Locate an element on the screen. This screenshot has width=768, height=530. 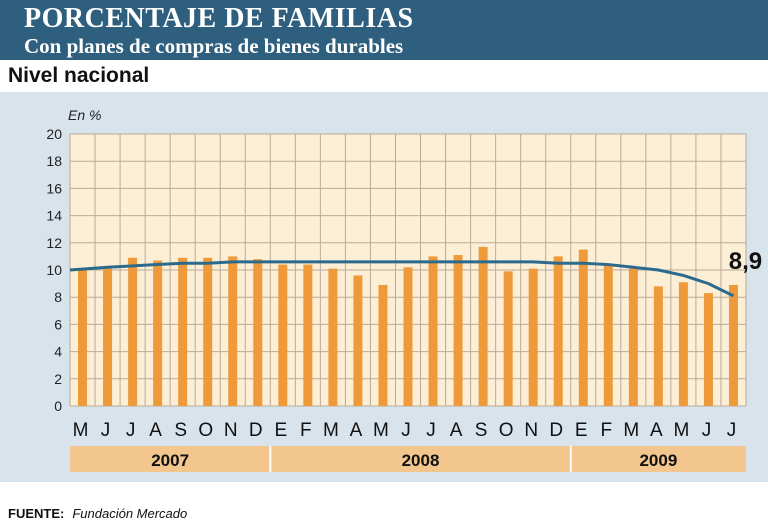
chart-subtitle: Con planes de compras de bienes durables is located at coordinates (214, 46).